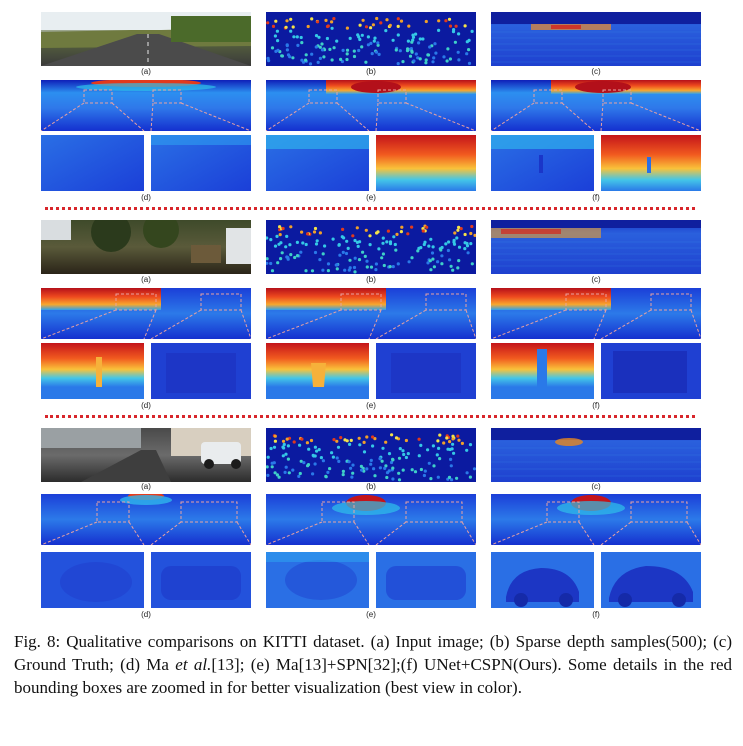 This screenshot has height=746, width=743. Describe the element at coordinates (596, 279) in the screenshot. I see `panel-label: (c)` at that location.